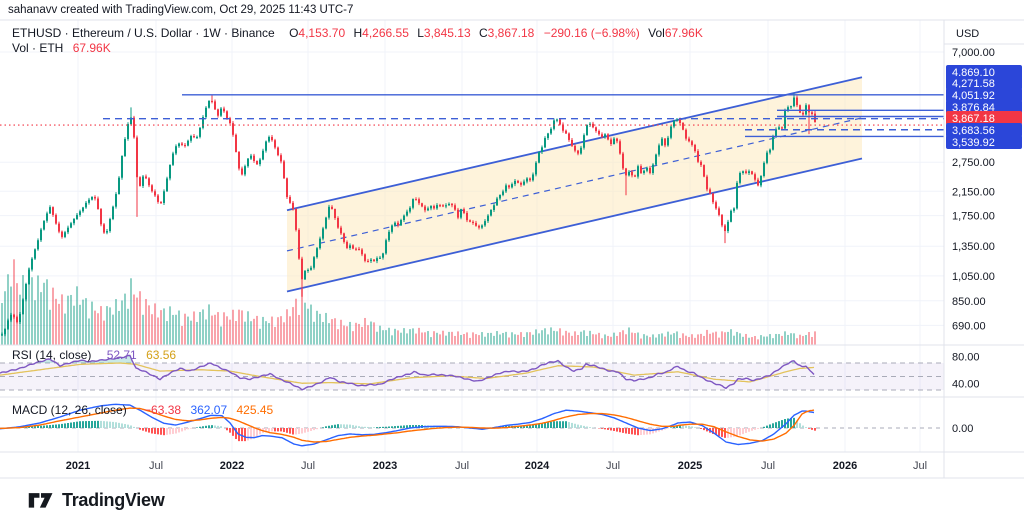 The width and height of the screenshot is (1024, 521). Describe the element at coordinates (472, 116) in the screenshot. I see `price-levels` at that location.